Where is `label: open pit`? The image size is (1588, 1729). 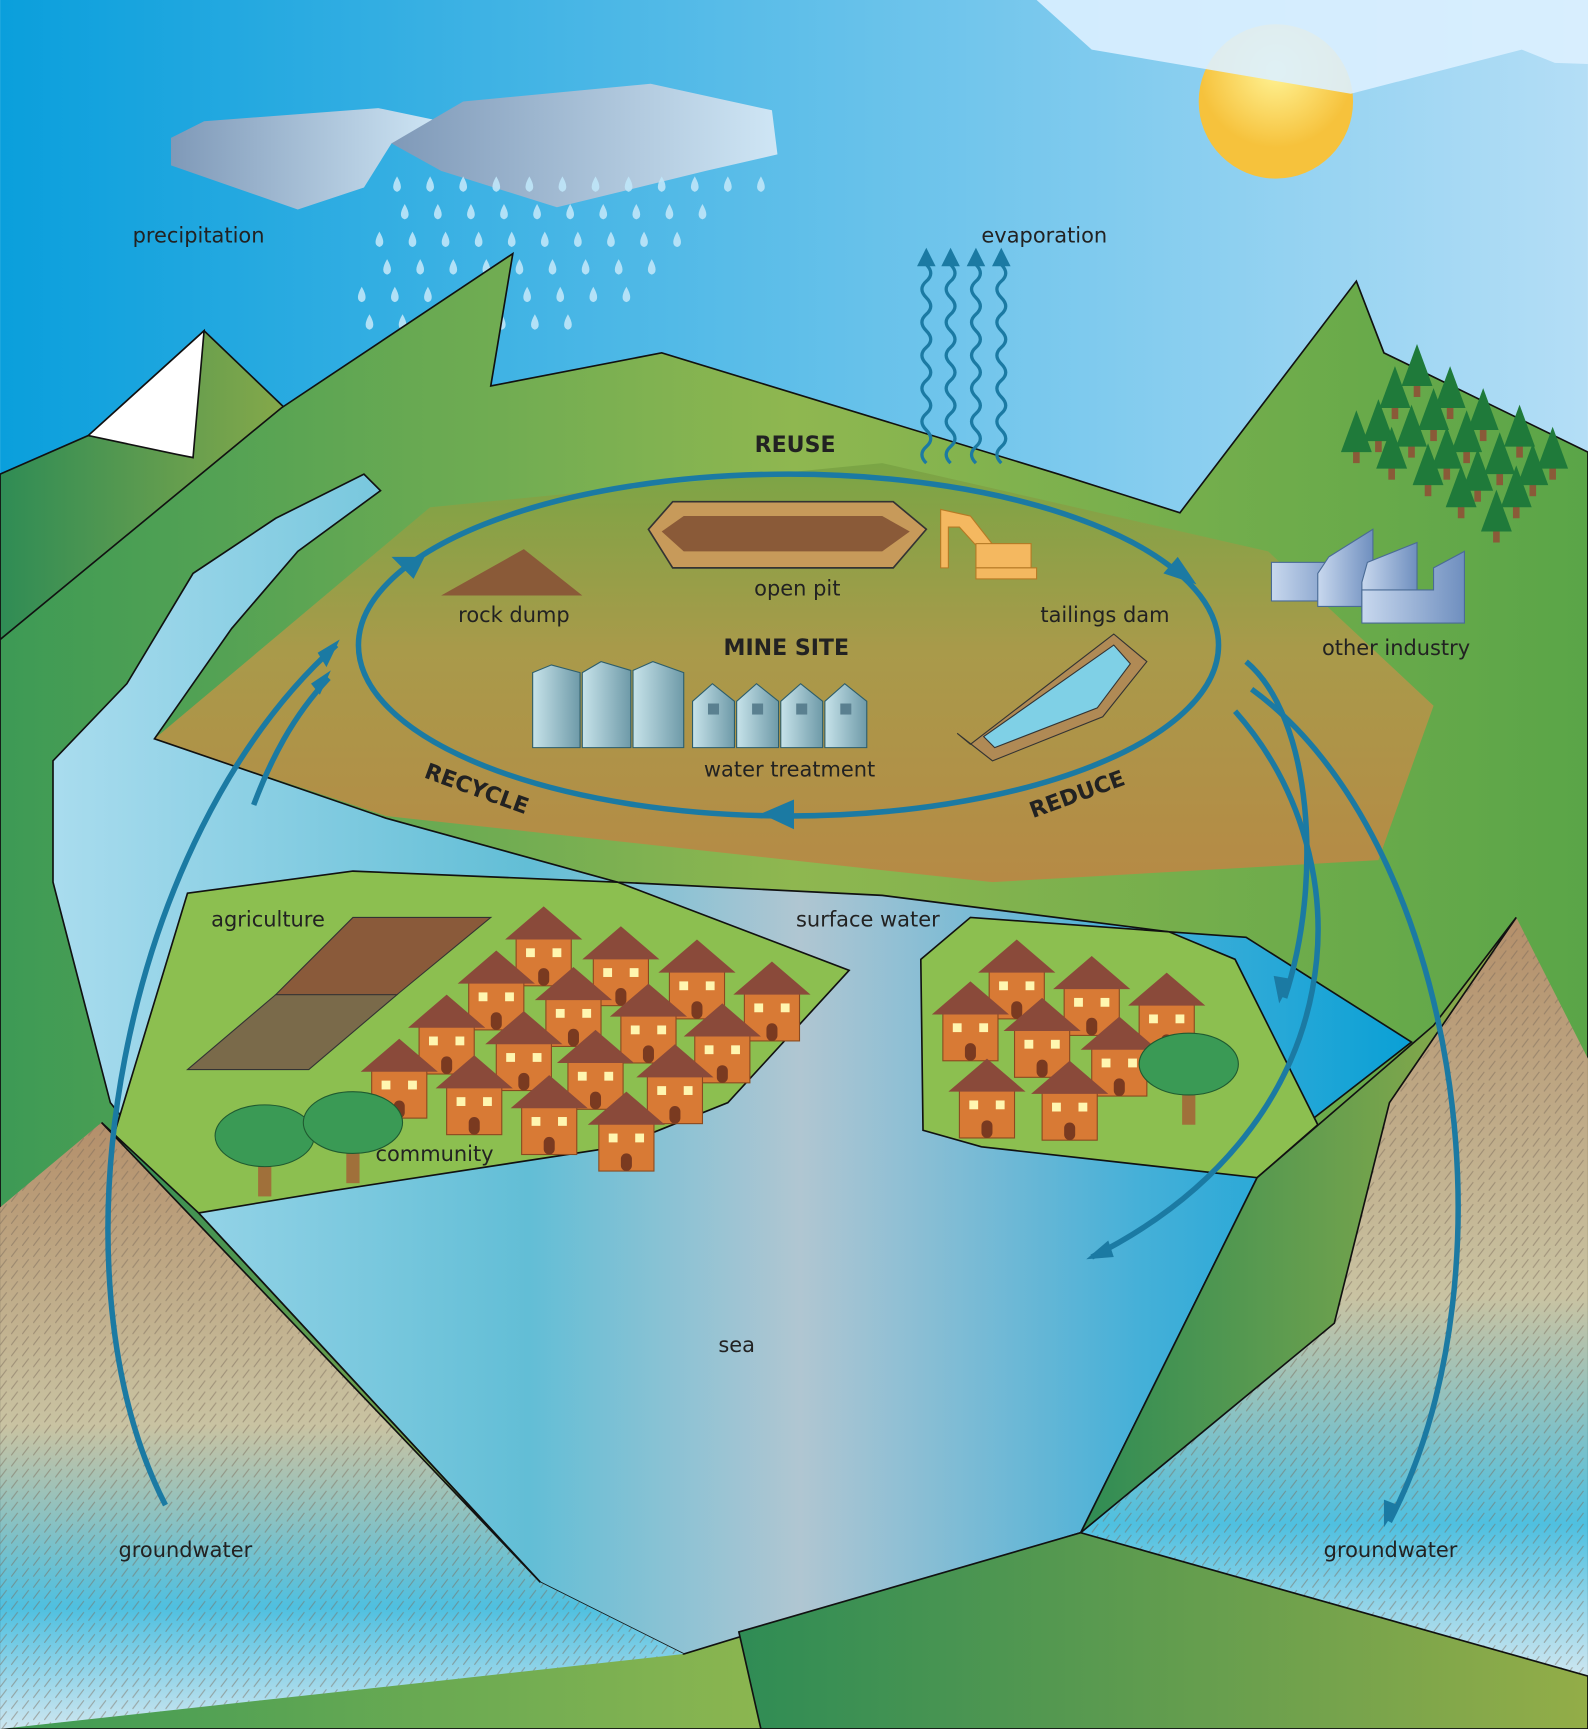 label: open pit is located at coordinates (797, 588).